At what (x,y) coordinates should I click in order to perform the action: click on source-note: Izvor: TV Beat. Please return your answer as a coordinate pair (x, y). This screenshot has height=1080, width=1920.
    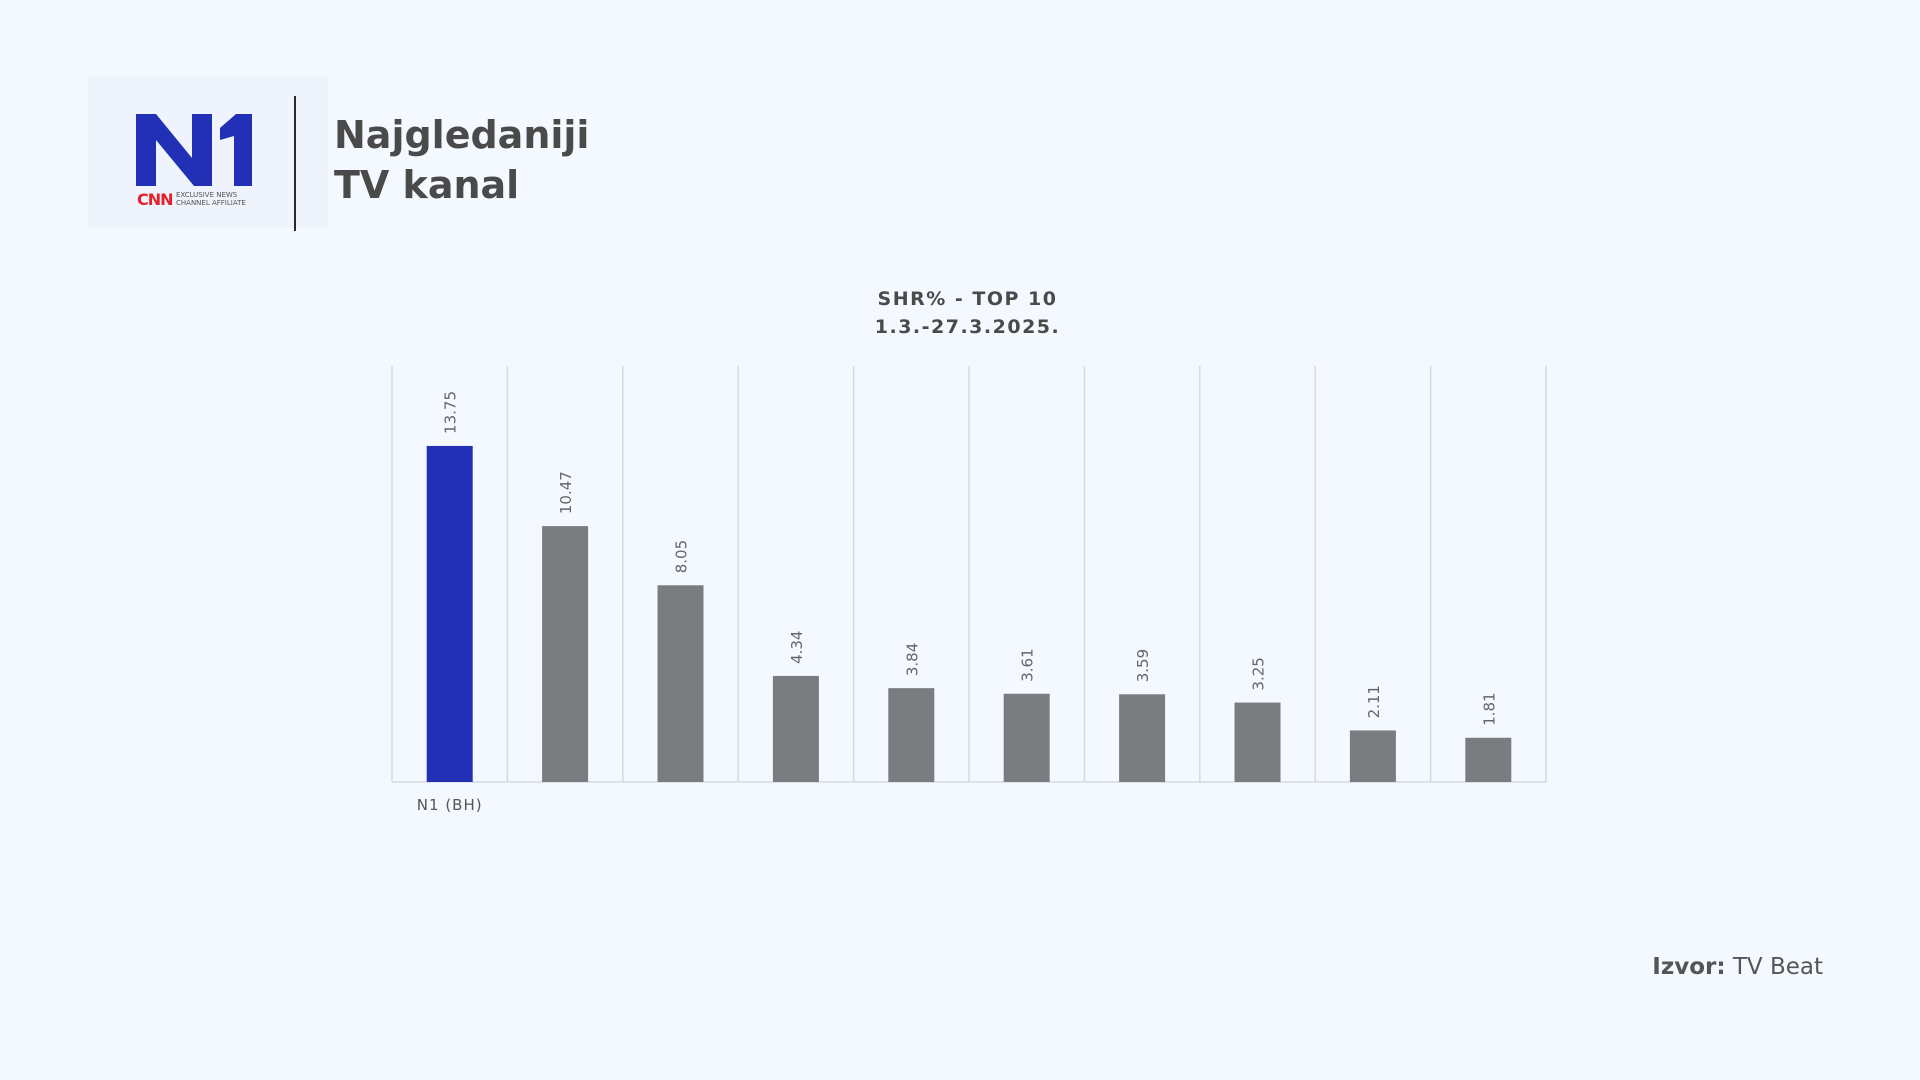
    Looking at the image, I should click on (1737, 967).